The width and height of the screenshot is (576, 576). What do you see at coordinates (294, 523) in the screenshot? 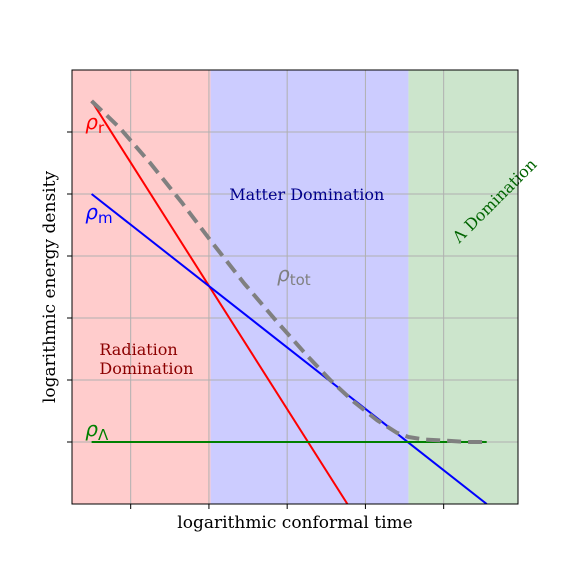
I see `x-axis-label: logarithmic conformal time` at bounding box center [294, 523].